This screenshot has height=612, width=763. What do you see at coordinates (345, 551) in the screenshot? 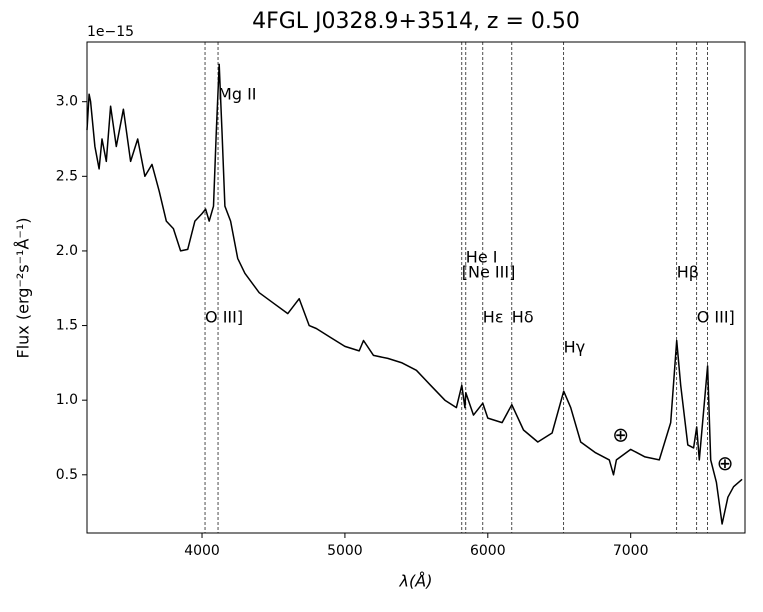
I see `x-tick-label: 5000` at bounding box center [345, 551].